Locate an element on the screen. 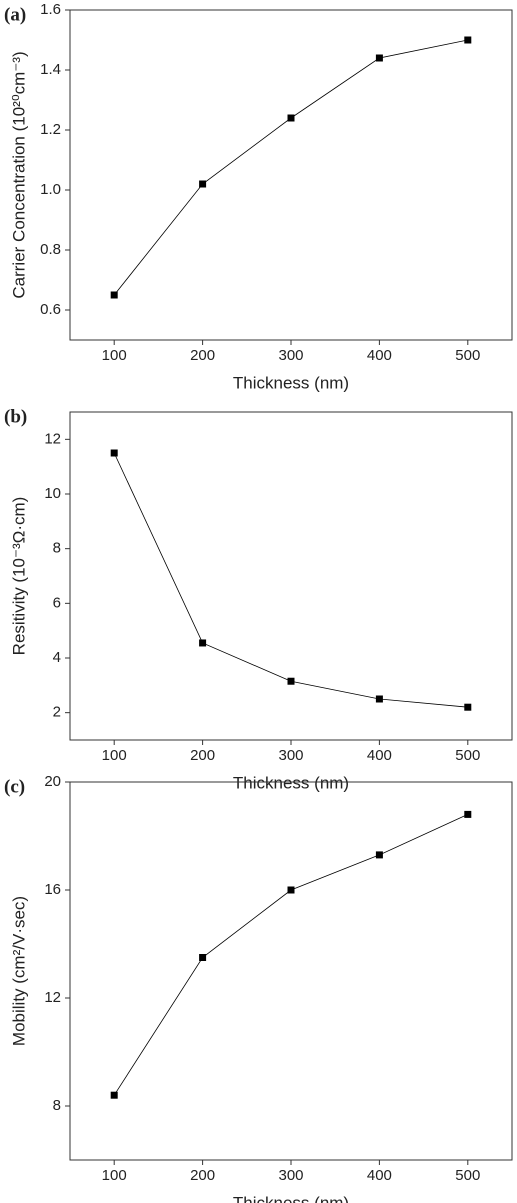  y-axis-title: Mobility (cm²/V·sec) is located at coordinates (18, 971).